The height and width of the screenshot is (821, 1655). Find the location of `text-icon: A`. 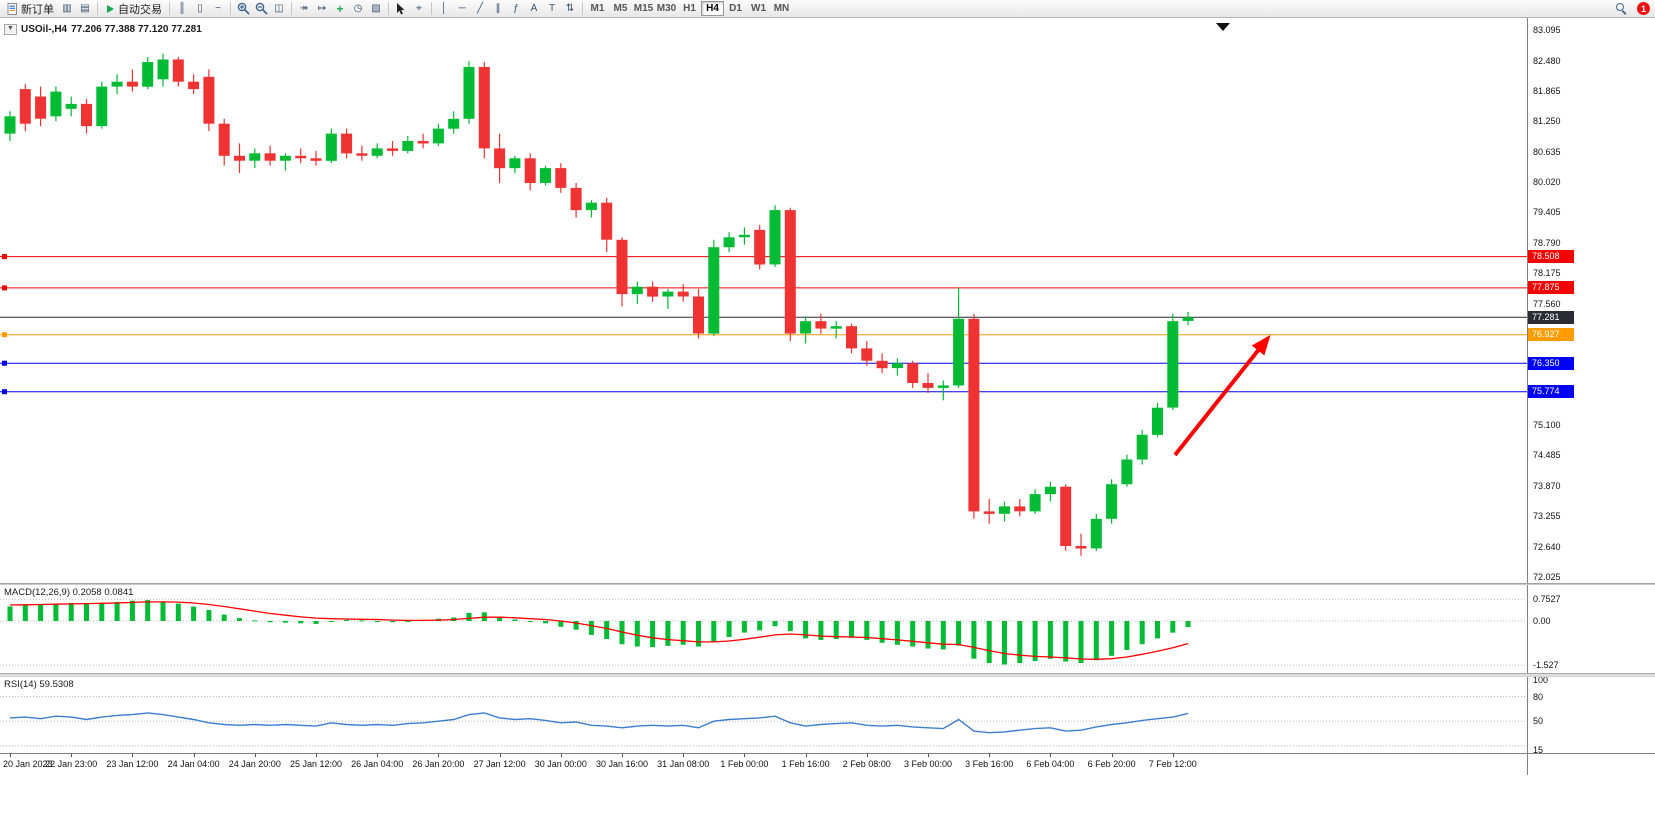

text-icon: A is located at coordinates (534, 8).